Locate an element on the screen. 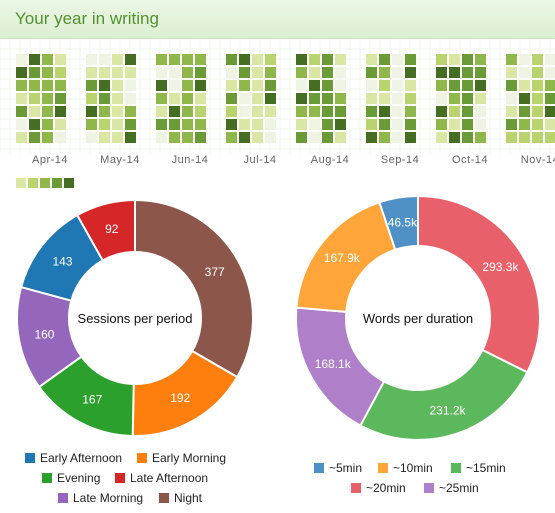  legend-item-10min: ~10min is located at coordinates (405, 468).